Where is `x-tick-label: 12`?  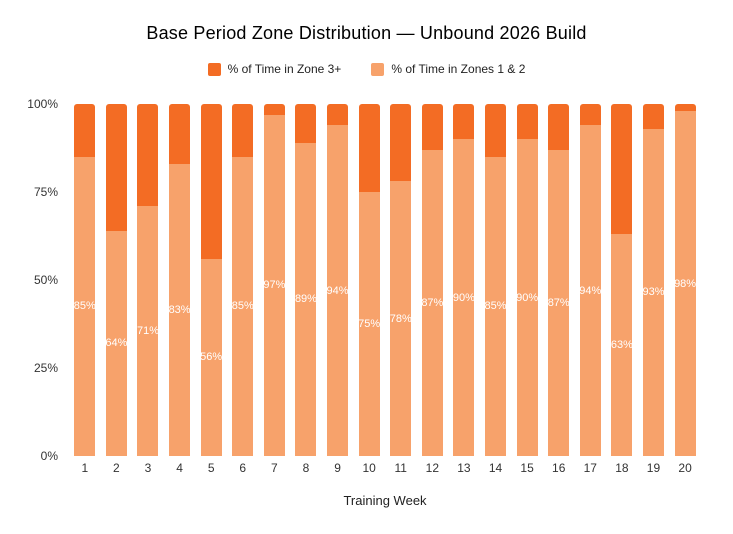
x-tick-label: 12 is located at coordinates (432, 468).